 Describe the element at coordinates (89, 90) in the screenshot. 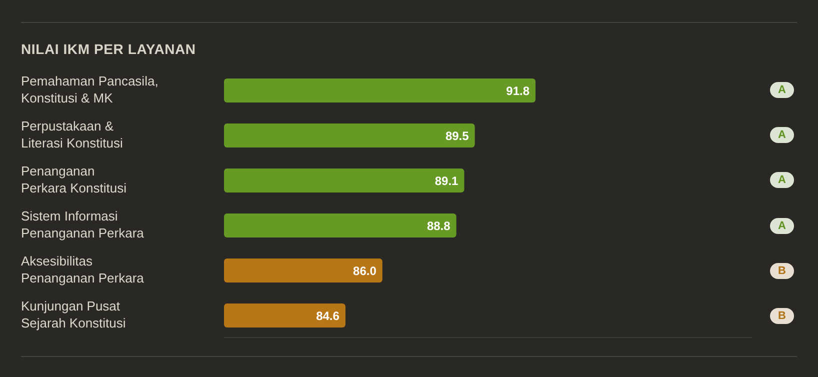

I see `y-tick-label: Pemahaman Pancasila, Konstitusi & MK` at that location.